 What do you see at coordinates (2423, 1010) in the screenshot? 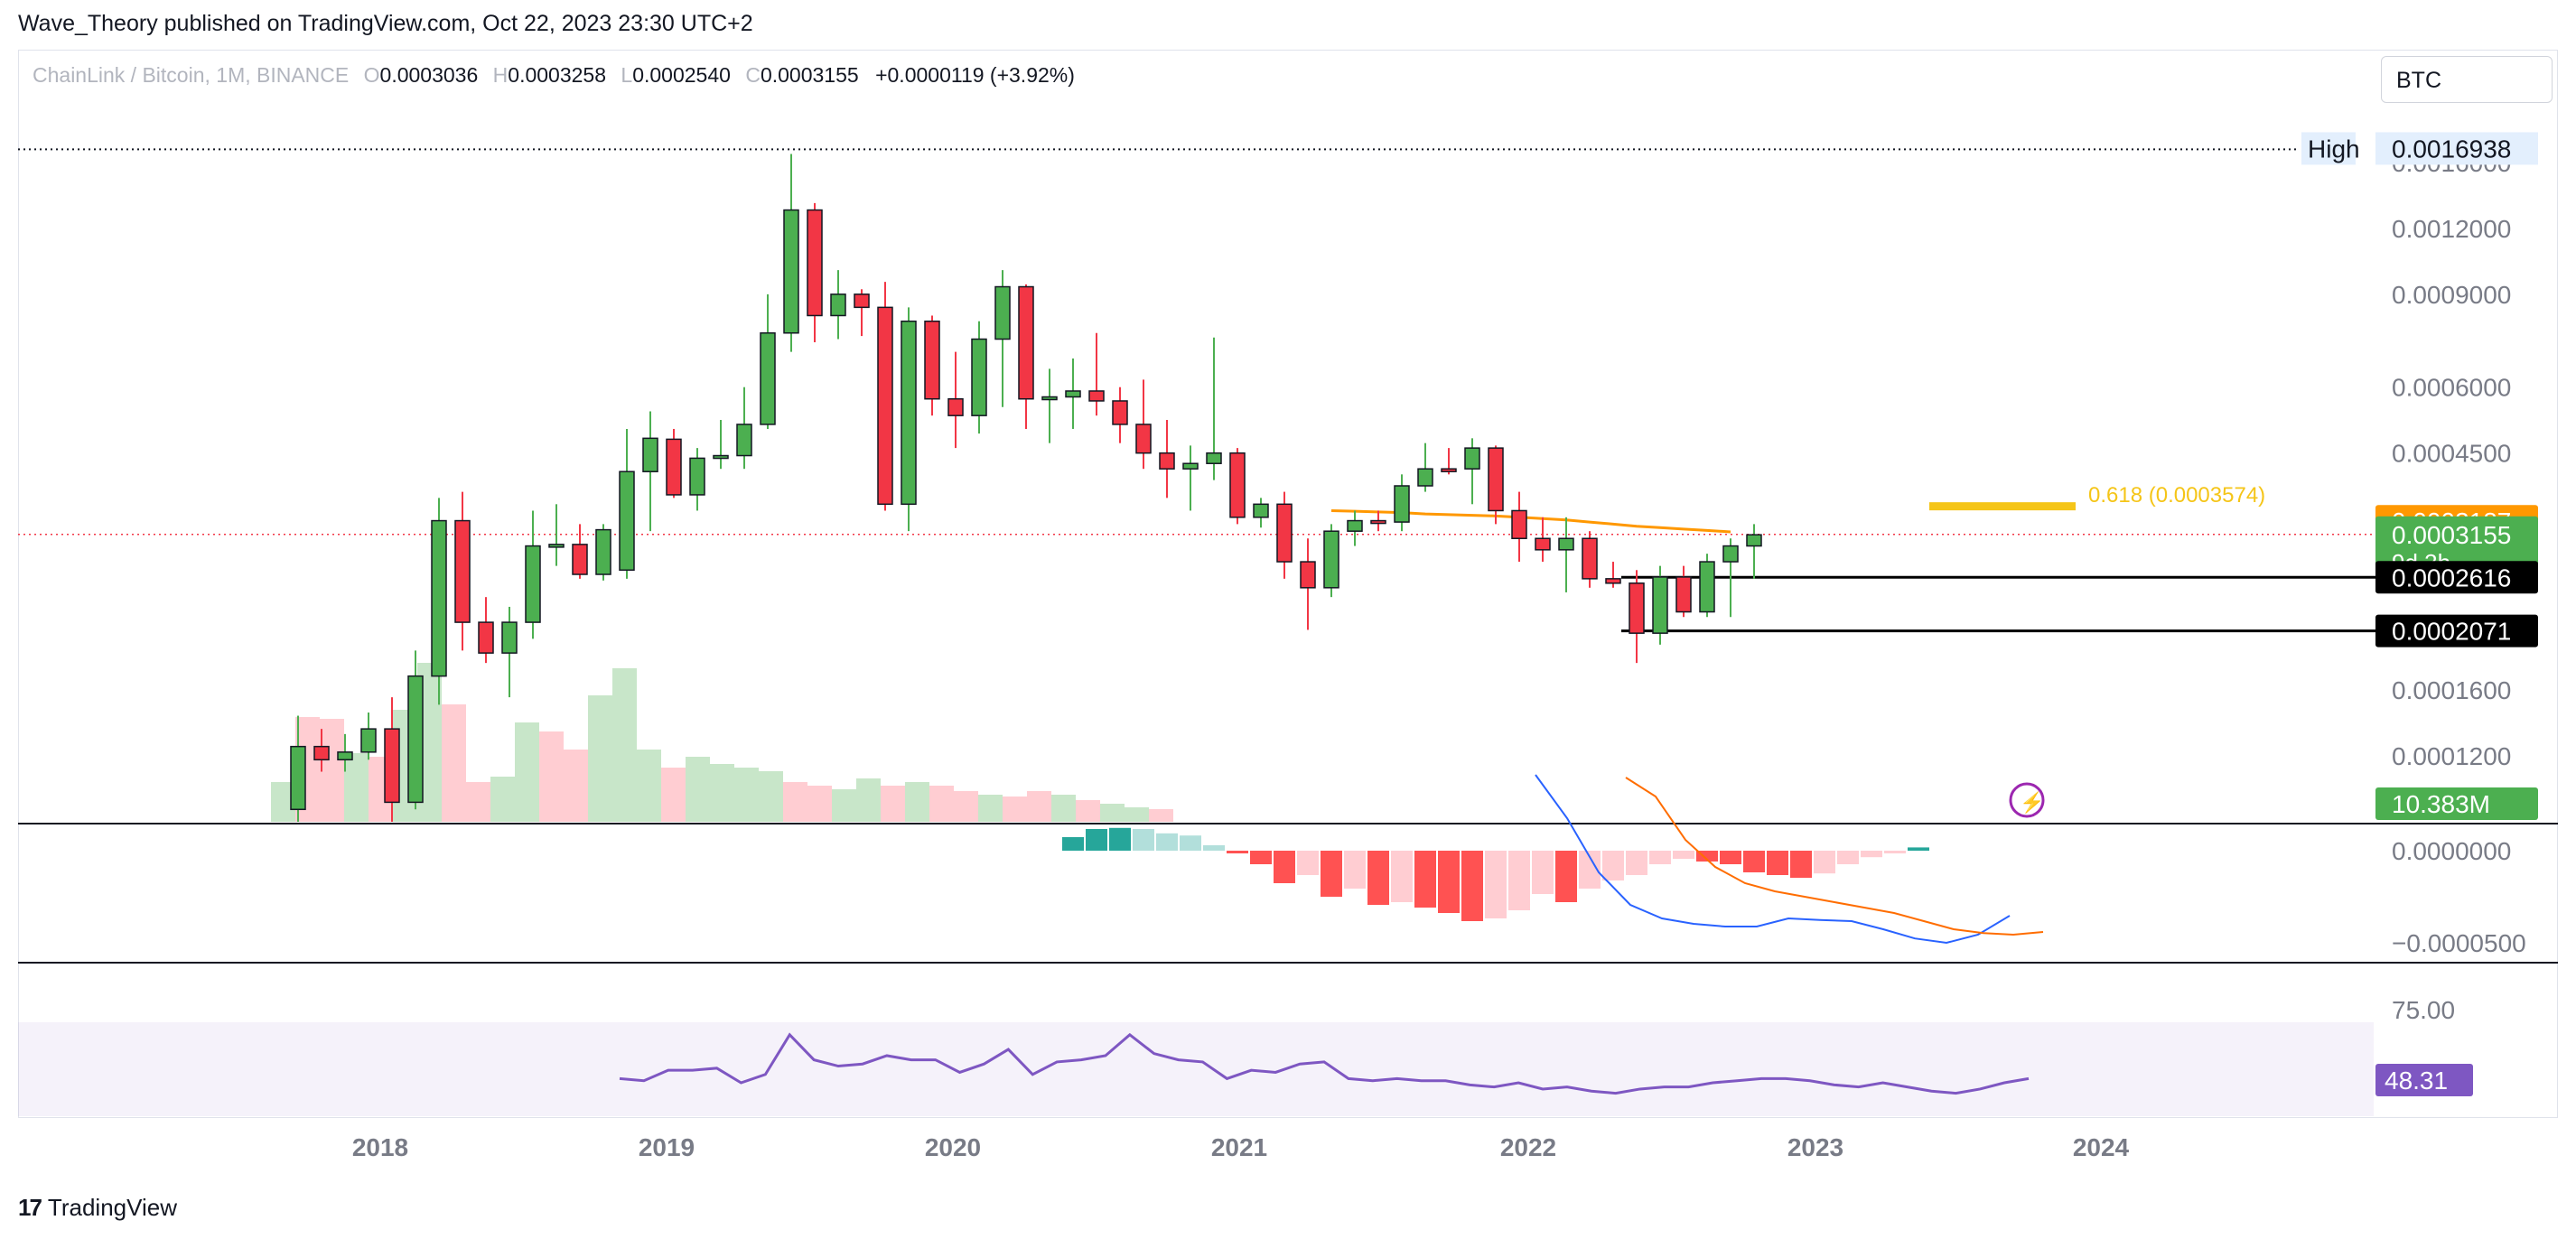
I see `rsi-tick-label: 75.00` at bounding box center [2423, 1010].